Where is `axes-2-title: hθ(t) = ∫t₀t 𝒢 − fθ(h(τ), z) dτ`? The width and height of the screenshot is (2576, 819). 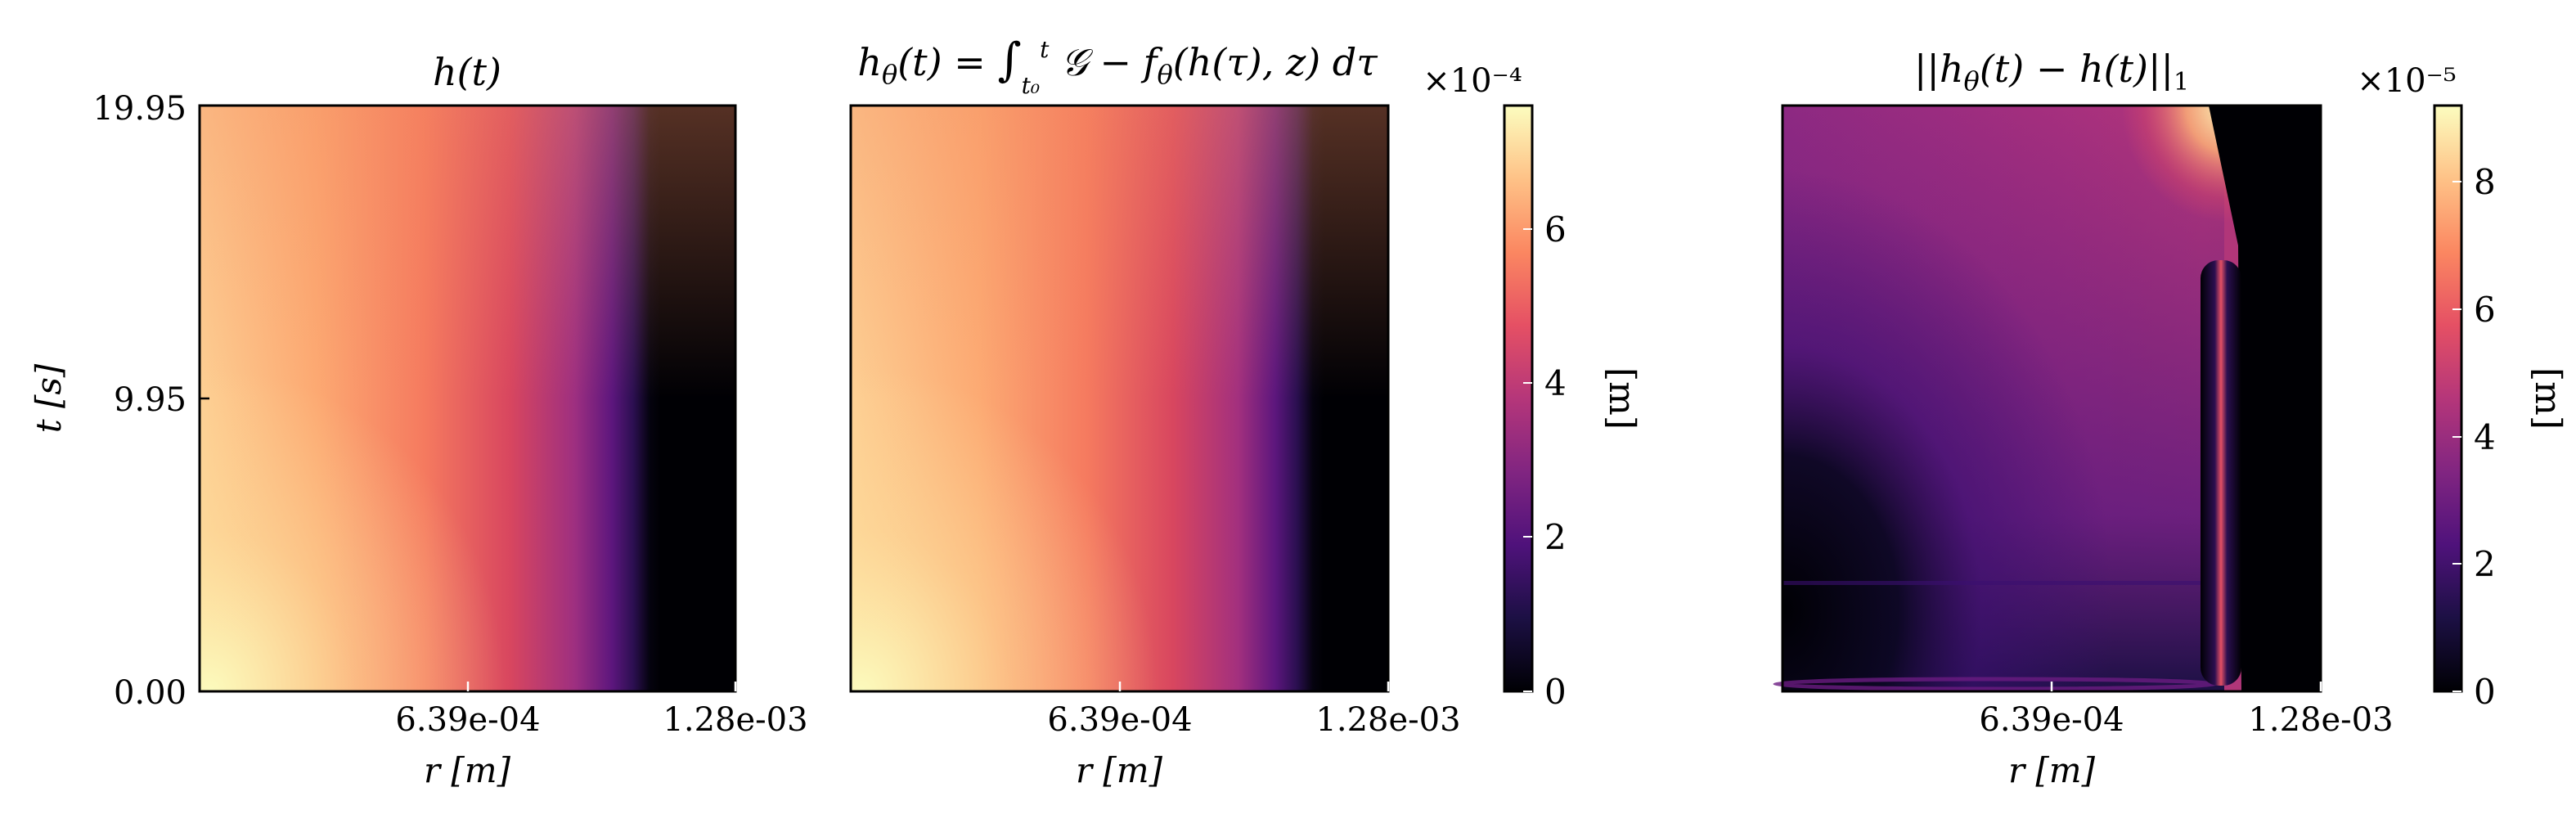 axes-2-title: hθ(t) = ∫t₀t 𝒢 − fθ(h(τ), z) dτ is located at coordinates (1118, 67).